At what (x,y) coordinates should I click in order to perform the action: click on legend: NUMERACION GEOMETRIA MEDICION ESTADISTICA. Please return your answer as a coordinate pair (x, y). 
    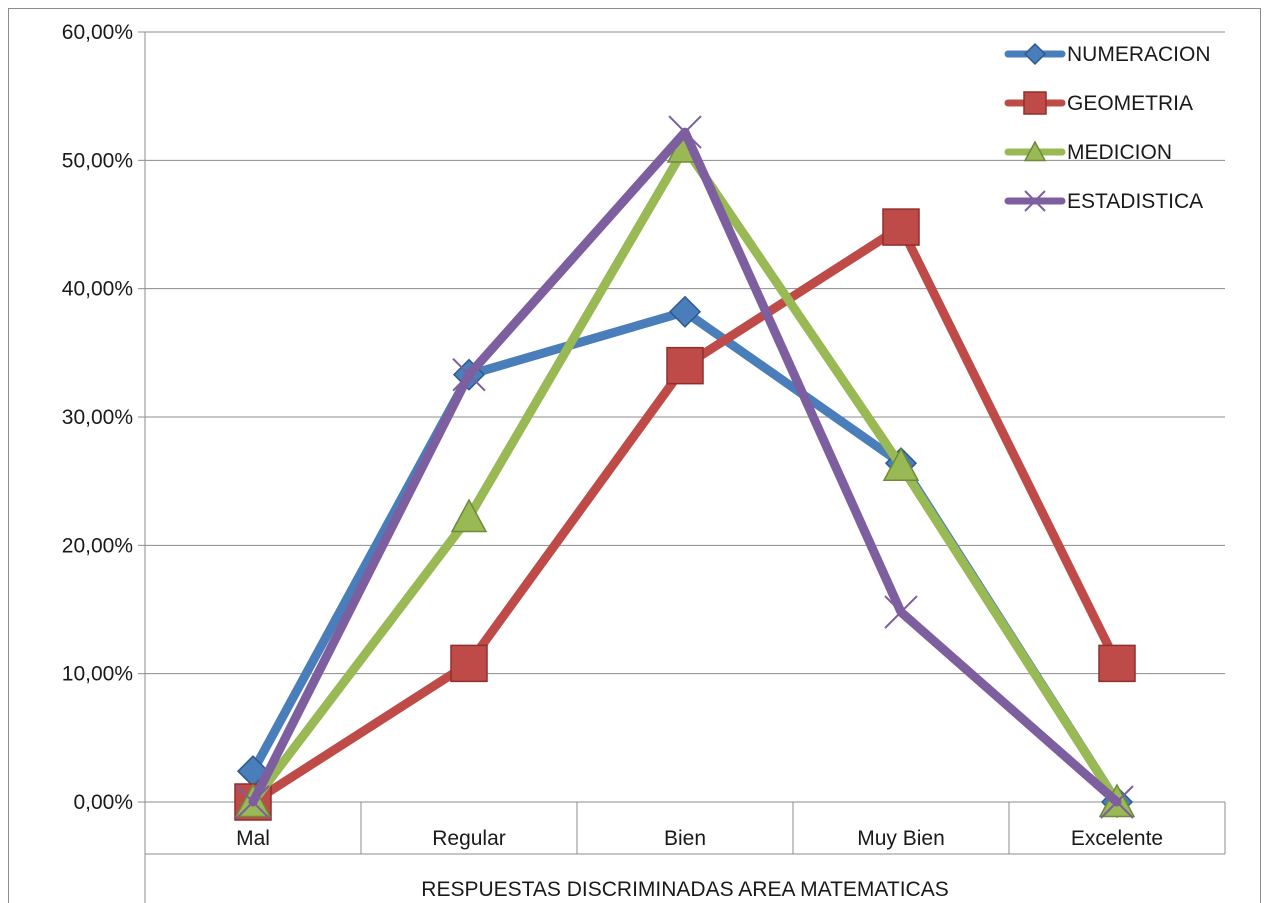
    Looking at the image, I should click on (1107, 127).